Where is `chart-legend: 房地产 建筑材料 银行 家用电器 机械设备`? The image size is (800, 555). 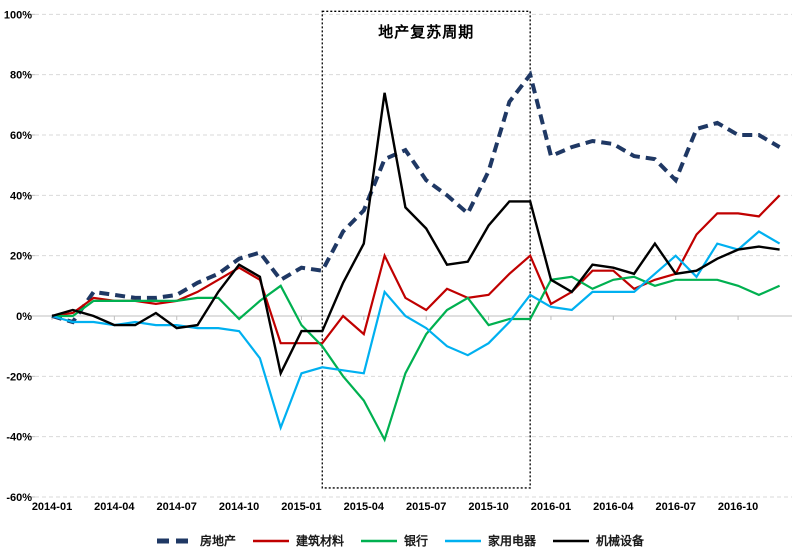 chart-legend: 房地产 建筑材料 银行 家用电器 机械设备 is located at coordinates (400, 540).